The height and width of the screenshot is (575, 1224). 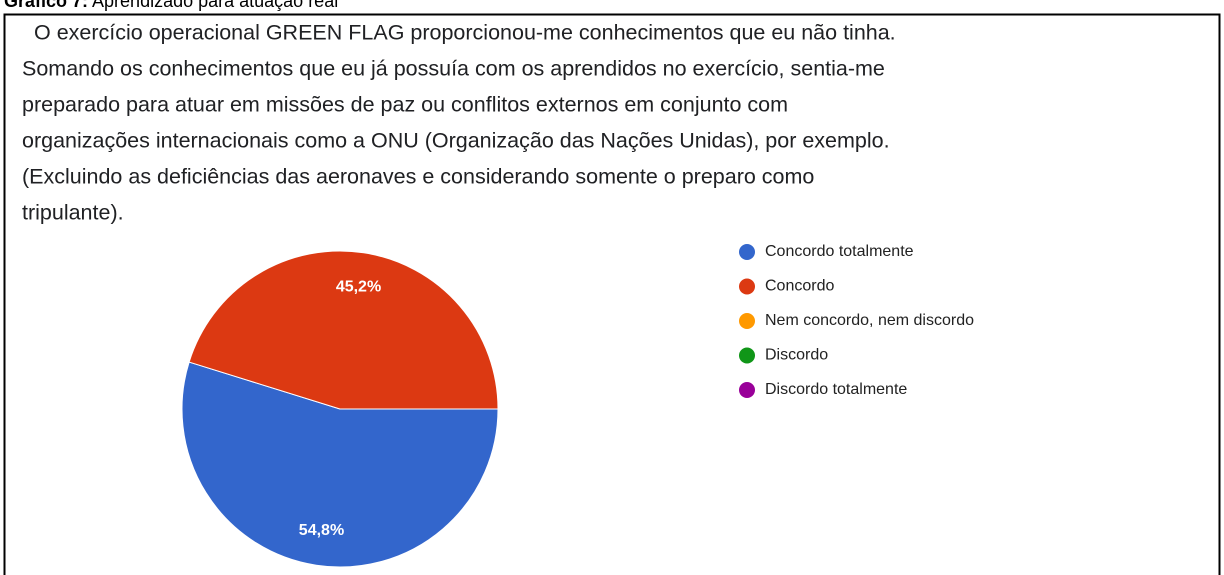 What do you see at coordinates (215, 5) in the screenshot?
I see `caption-text: Aprendizado para atuação real` at bounding box center [215, 5].